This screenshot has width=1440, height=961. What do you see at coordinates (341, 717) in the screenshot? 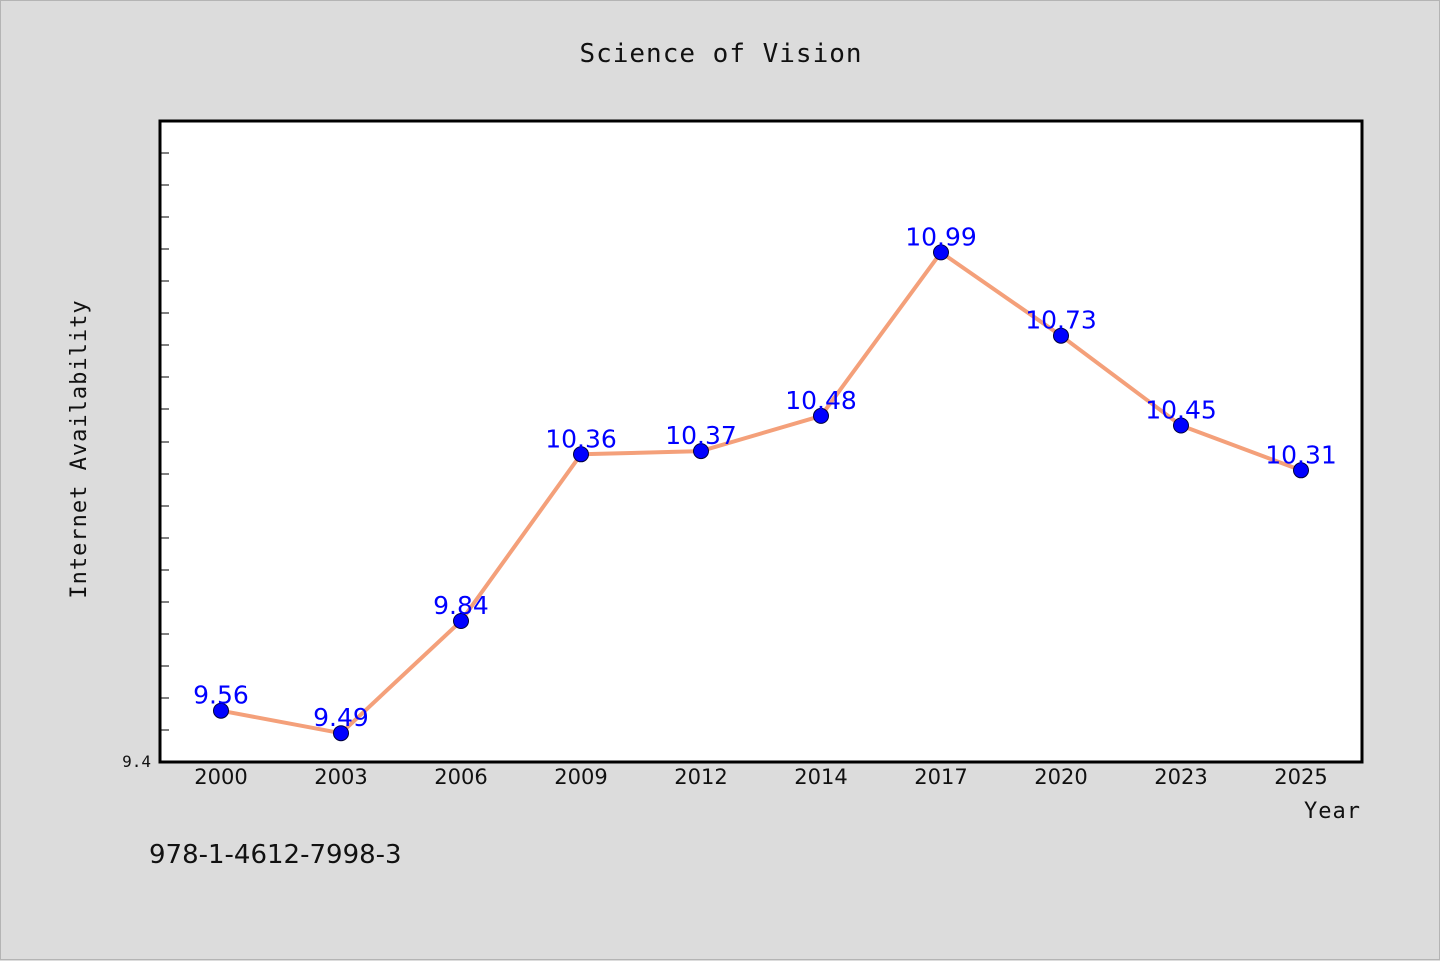
I see `data-label: 9.49` at bounding box center [341, 717].